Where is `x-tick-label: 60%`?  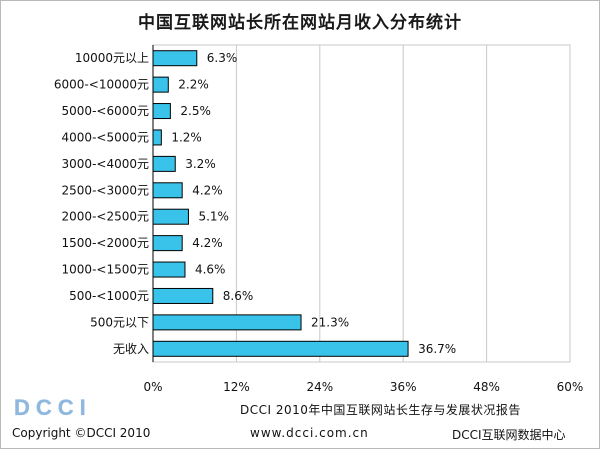
x-tick-label: 60% is located at coordinates (570, 387).